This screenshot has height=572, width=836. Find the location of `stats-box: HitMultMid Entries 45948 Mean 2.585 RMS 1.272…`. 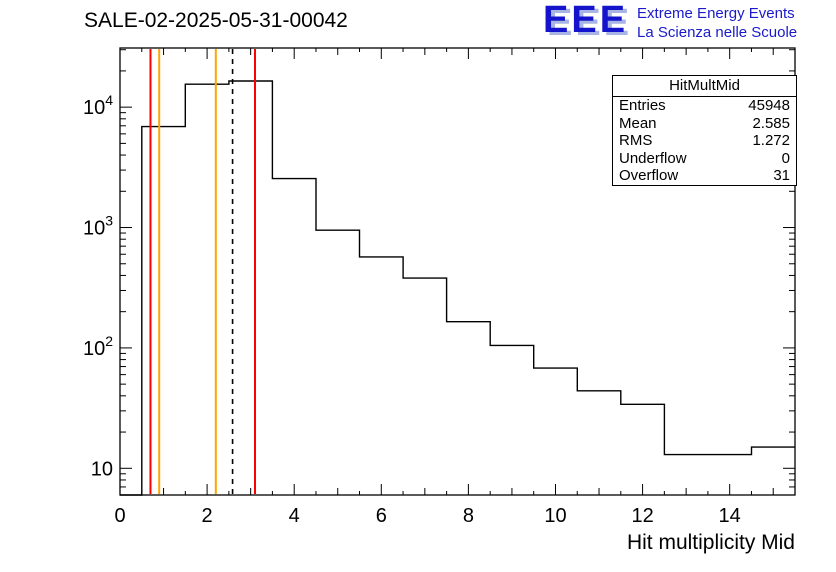

stats-box: HitMultMid Entries 45948 Mean 2.585 RMS 1.272… is located at coordinates (704, 130).